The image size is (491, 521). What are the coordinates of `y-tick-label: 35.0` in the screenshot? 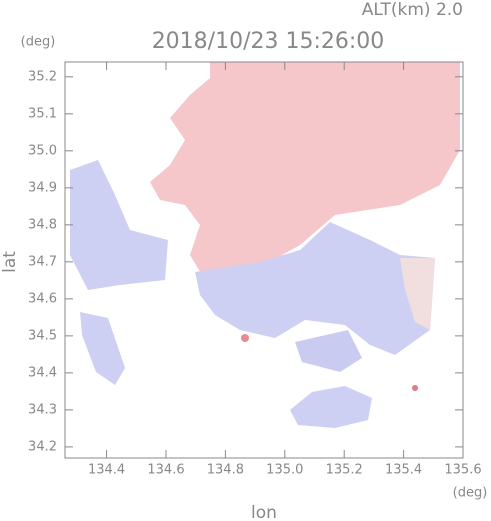 It's located at (42, 150).